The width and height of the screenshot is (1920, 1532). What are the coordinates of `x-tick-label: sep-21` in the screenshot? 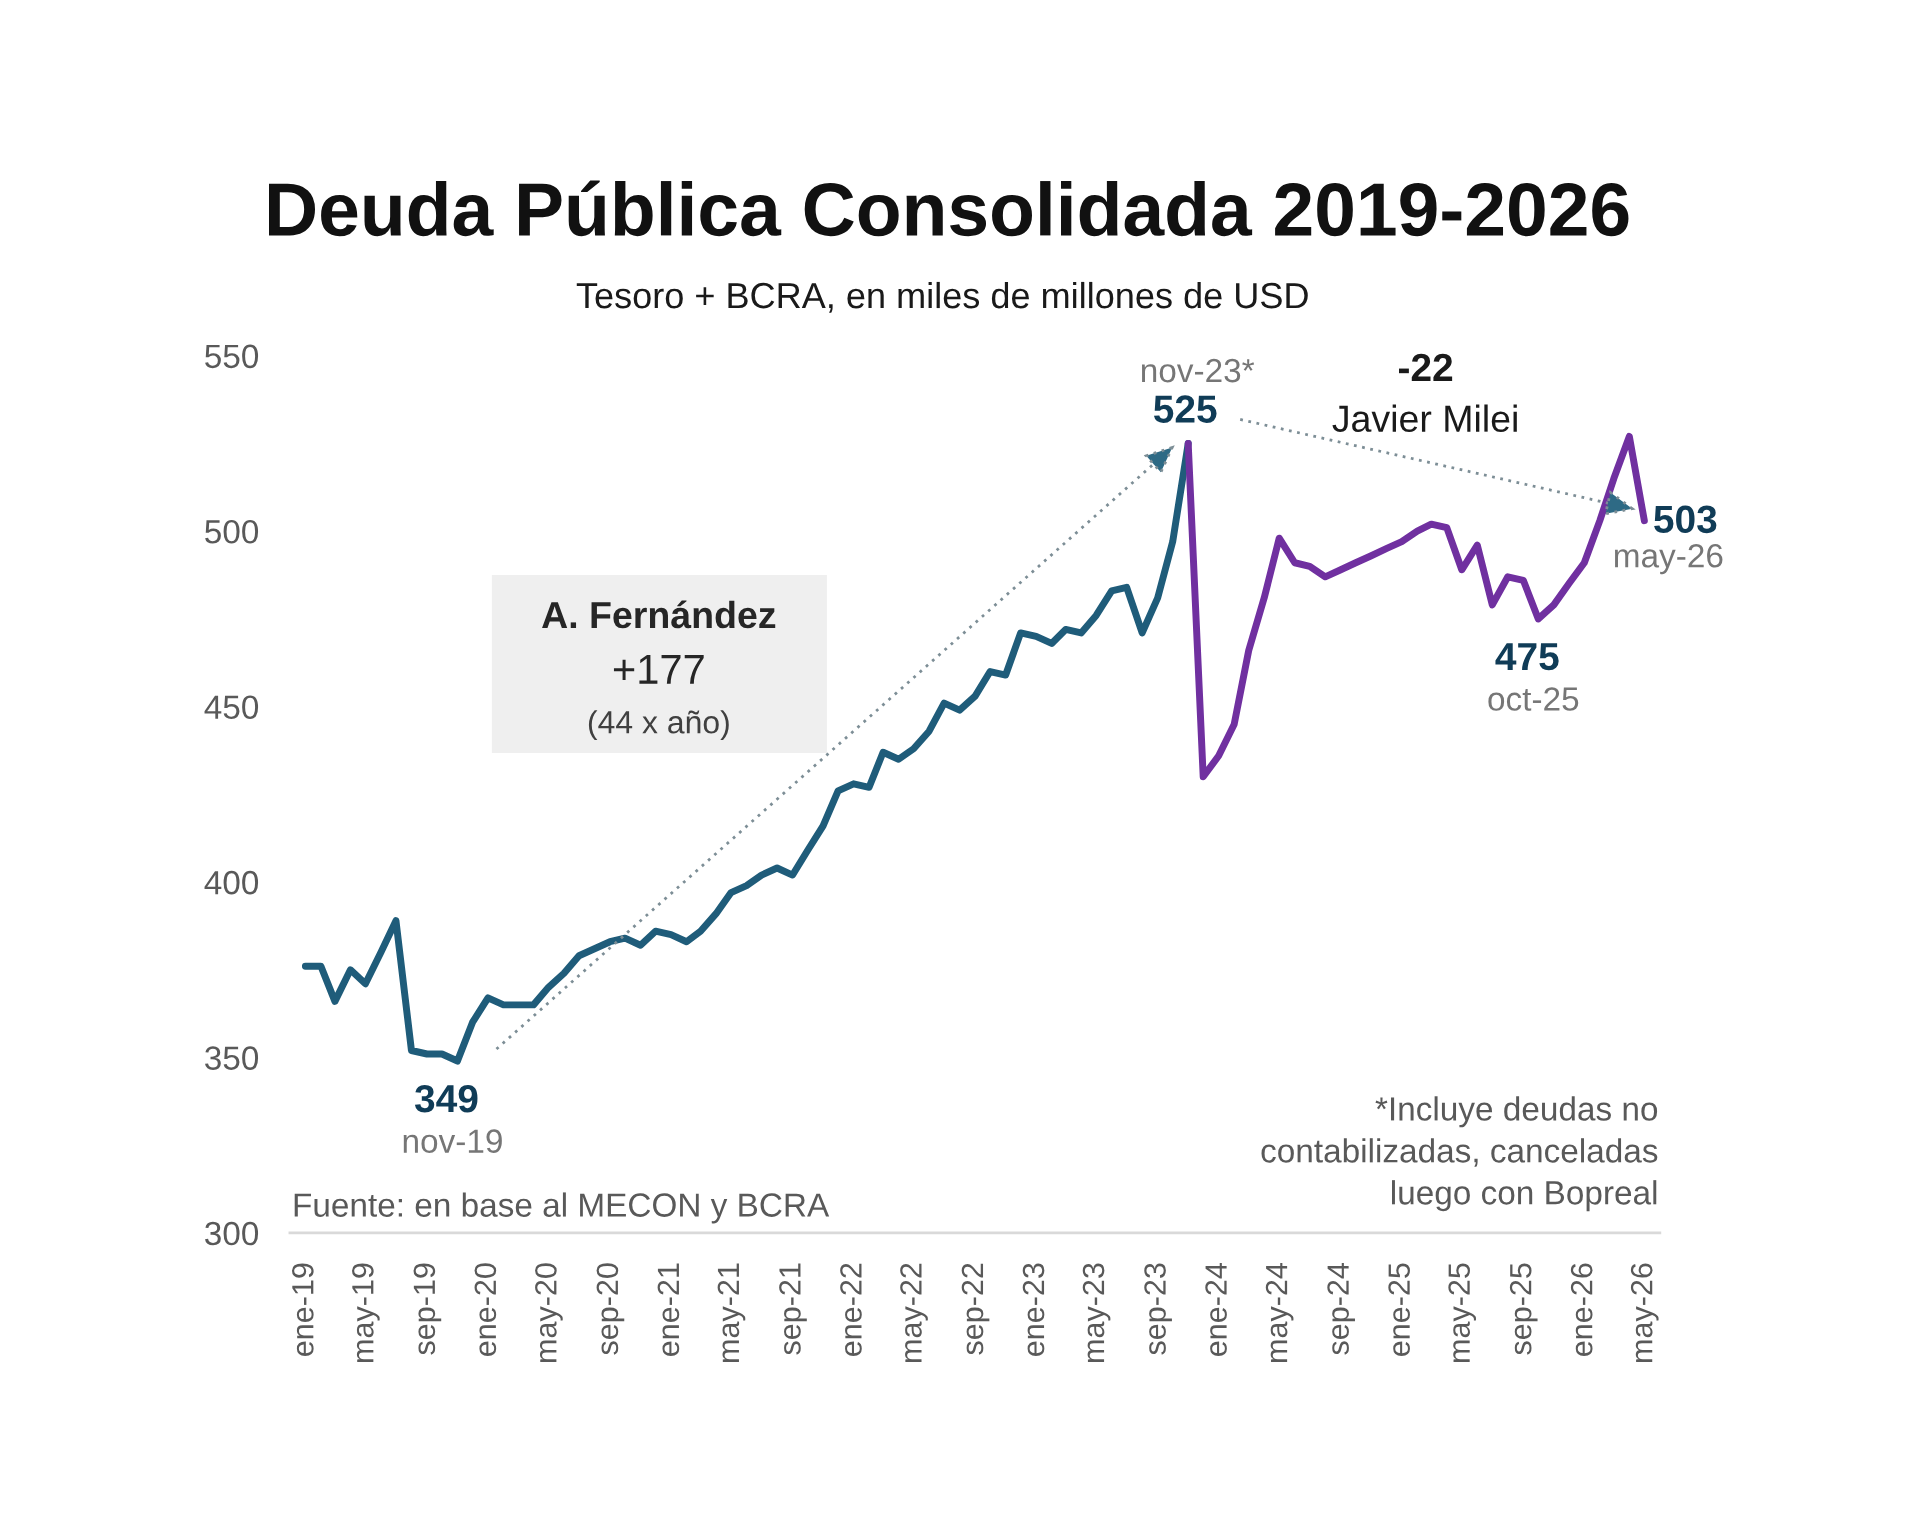 It's located at (793, 1309).